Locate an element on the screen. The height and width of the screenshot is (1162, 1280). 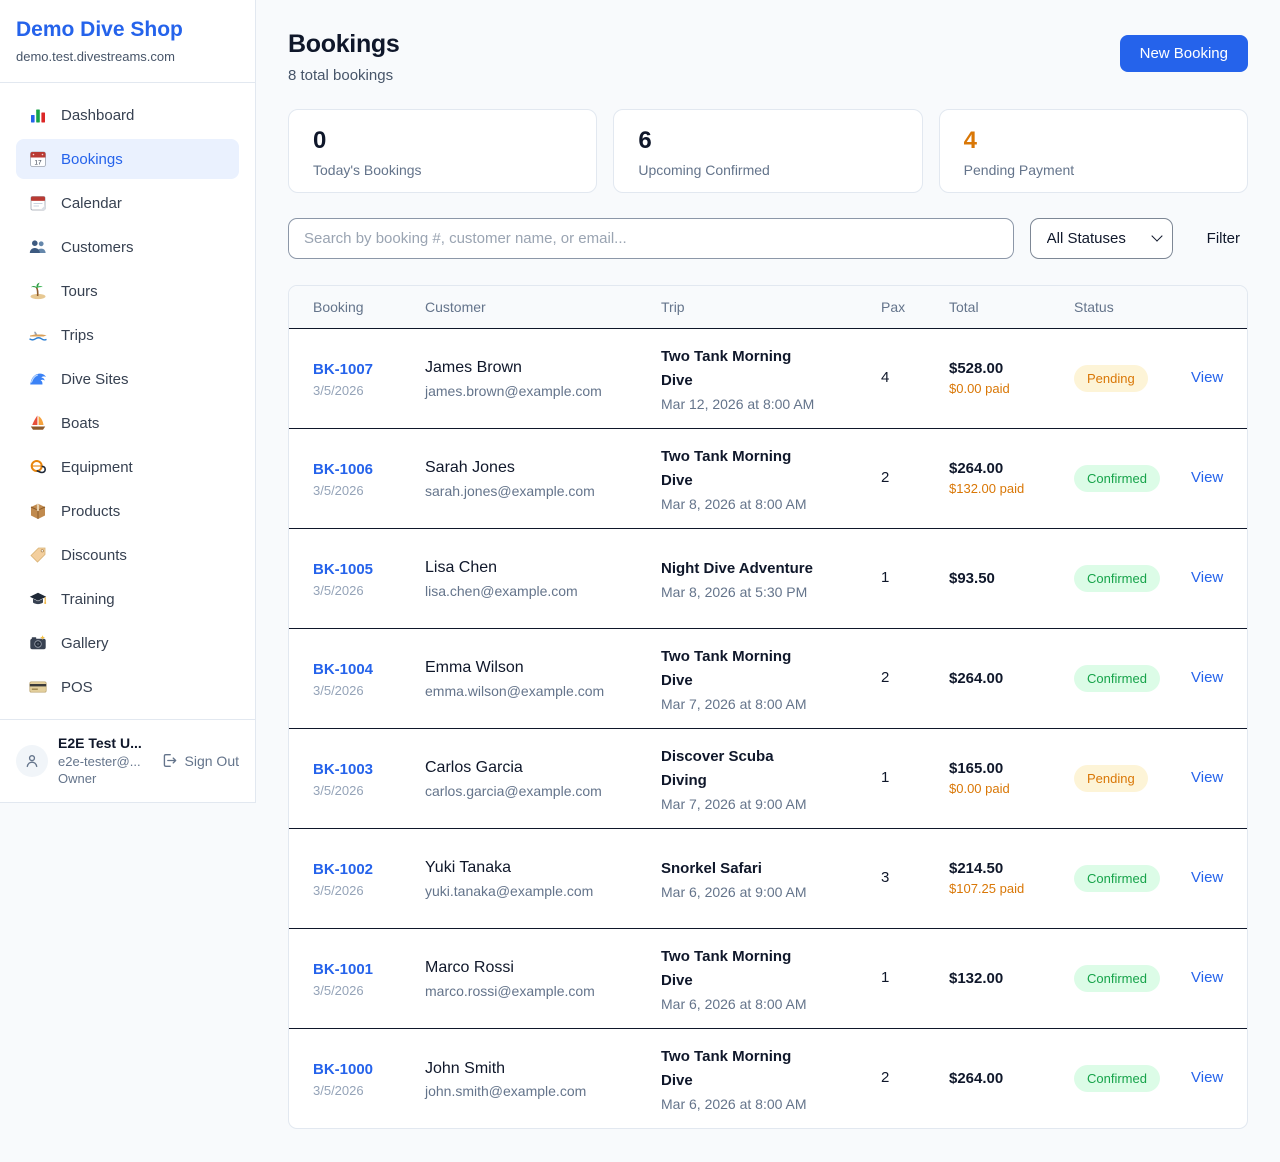
trip-datetime: Mar 12, 2026 at 8:00 AM is located at coordinates (738, 403).